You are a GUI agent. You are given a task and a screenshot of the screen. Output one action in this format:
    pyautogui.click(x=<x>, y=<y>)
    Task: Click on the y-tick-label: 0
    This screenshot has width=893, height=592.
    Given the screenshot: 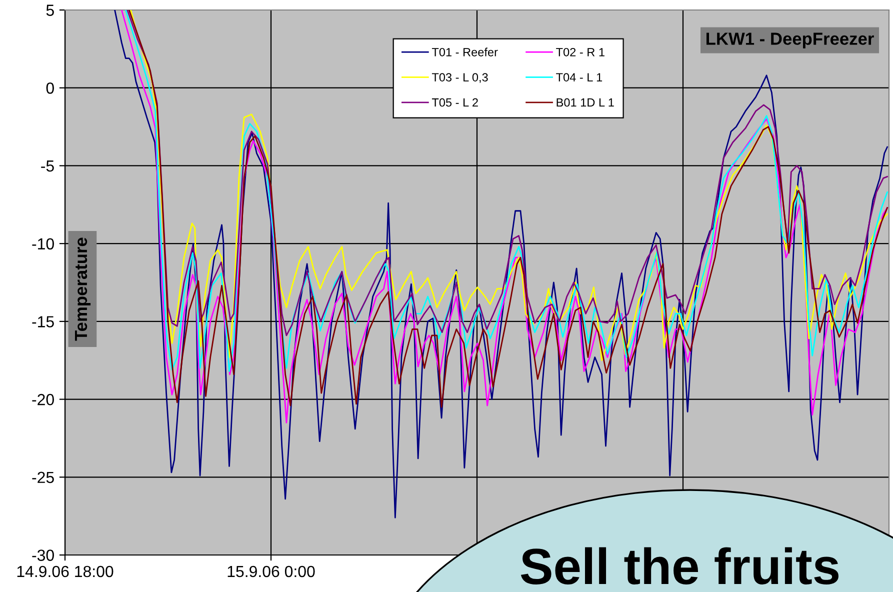 What is the action you would take?
    pyautogui.click(x=50, y=88)
    